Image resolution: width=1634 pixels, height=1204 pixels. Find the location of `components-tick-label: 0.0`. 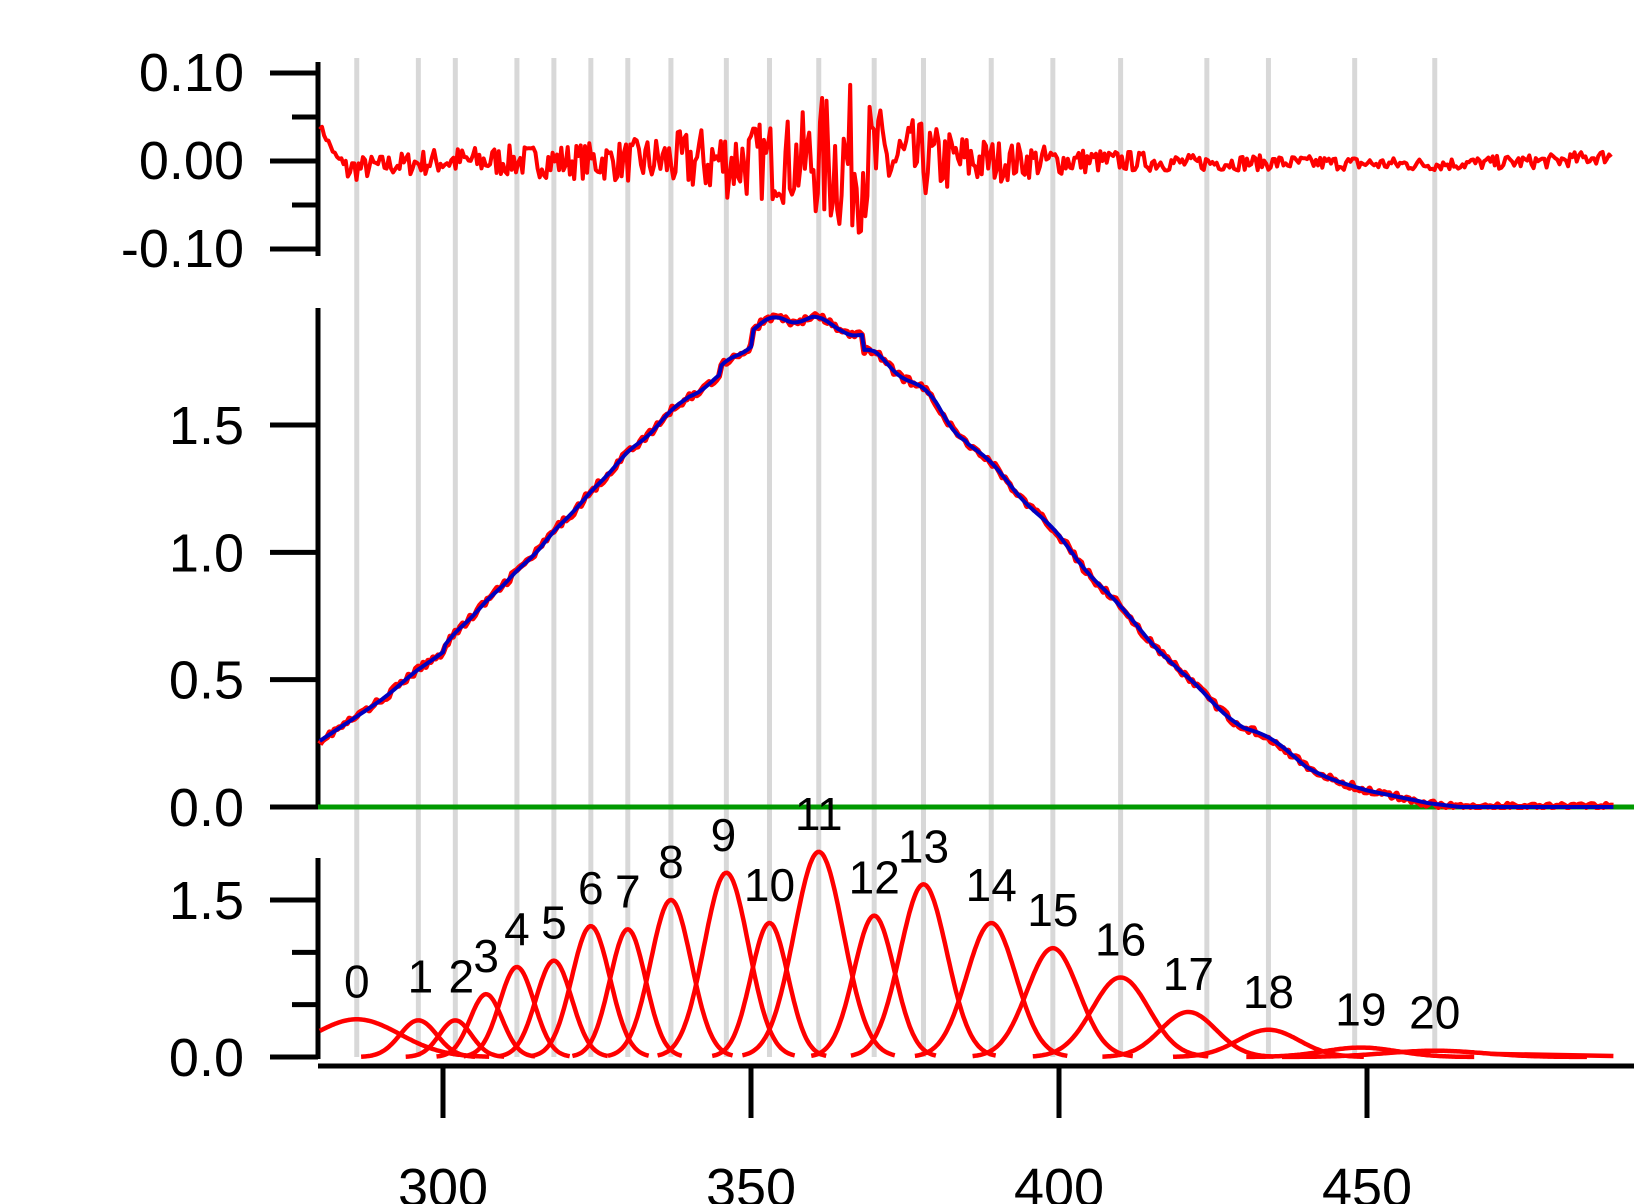

components-tick-label: 0.0 is located at coordinates (206, 1058).